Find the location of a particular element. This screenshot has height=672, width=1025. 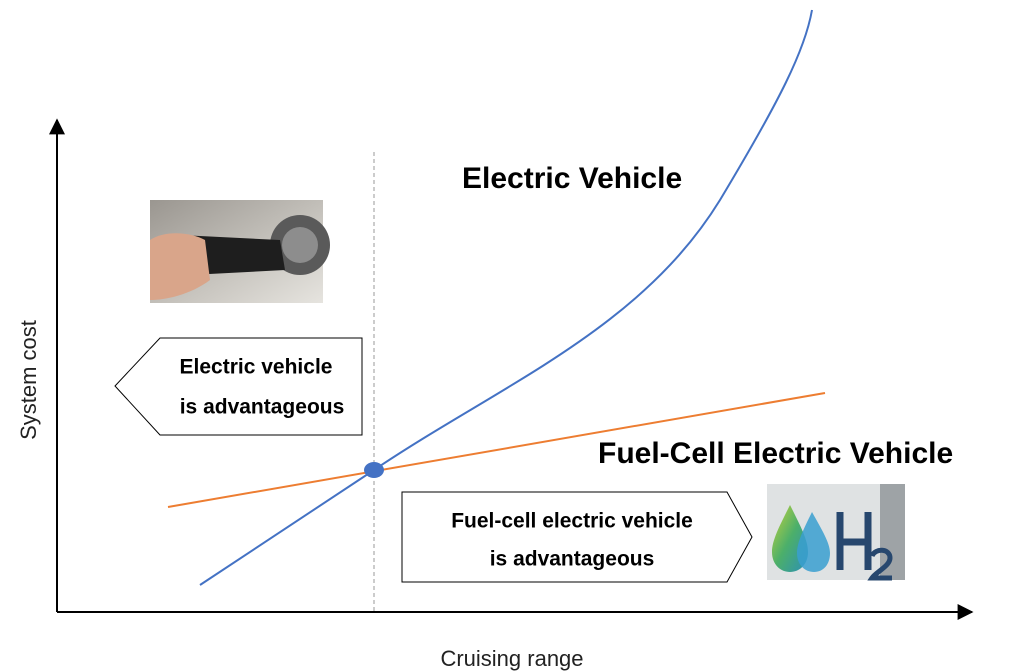

ev-label: Electric Vehicle is located at coordinates (572, 178).